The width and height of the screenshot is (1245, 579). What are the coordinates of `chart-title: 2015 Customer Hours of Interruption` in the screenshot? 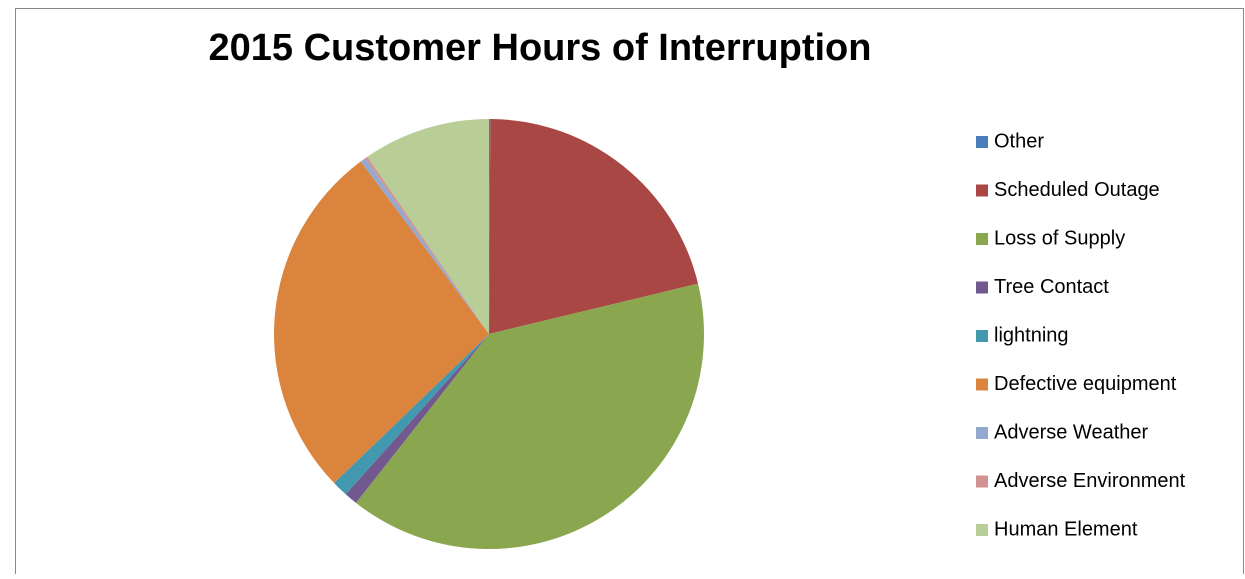 It's located at (540, 48).